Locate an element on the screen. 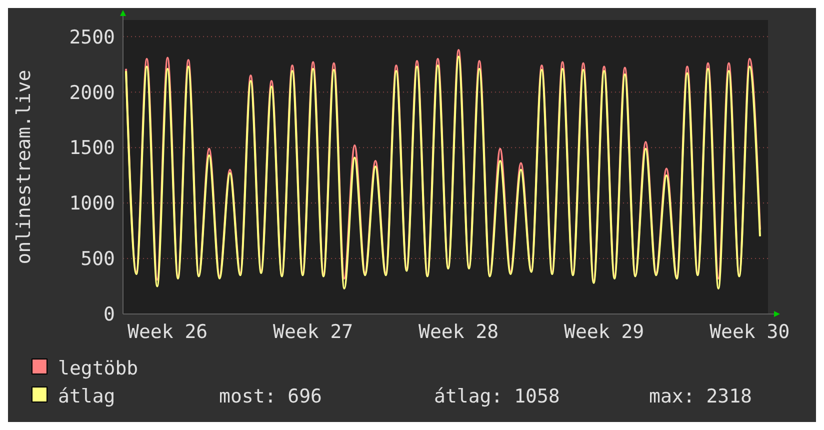  x-tick-label: Week 30 is located at coordinates (750, 332).